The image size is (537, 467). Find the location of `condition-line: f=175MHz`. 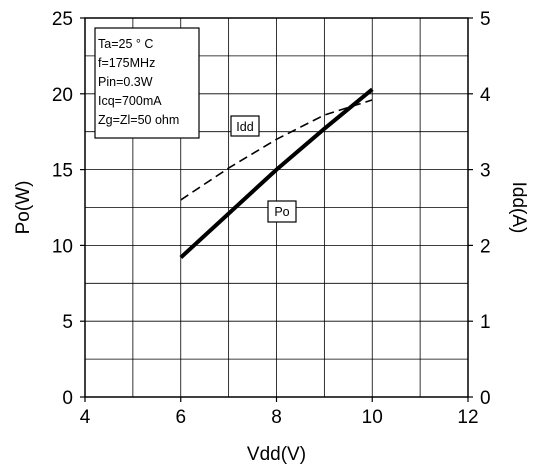

condition-line: f=175MHz is located at coordinates (126, 63).